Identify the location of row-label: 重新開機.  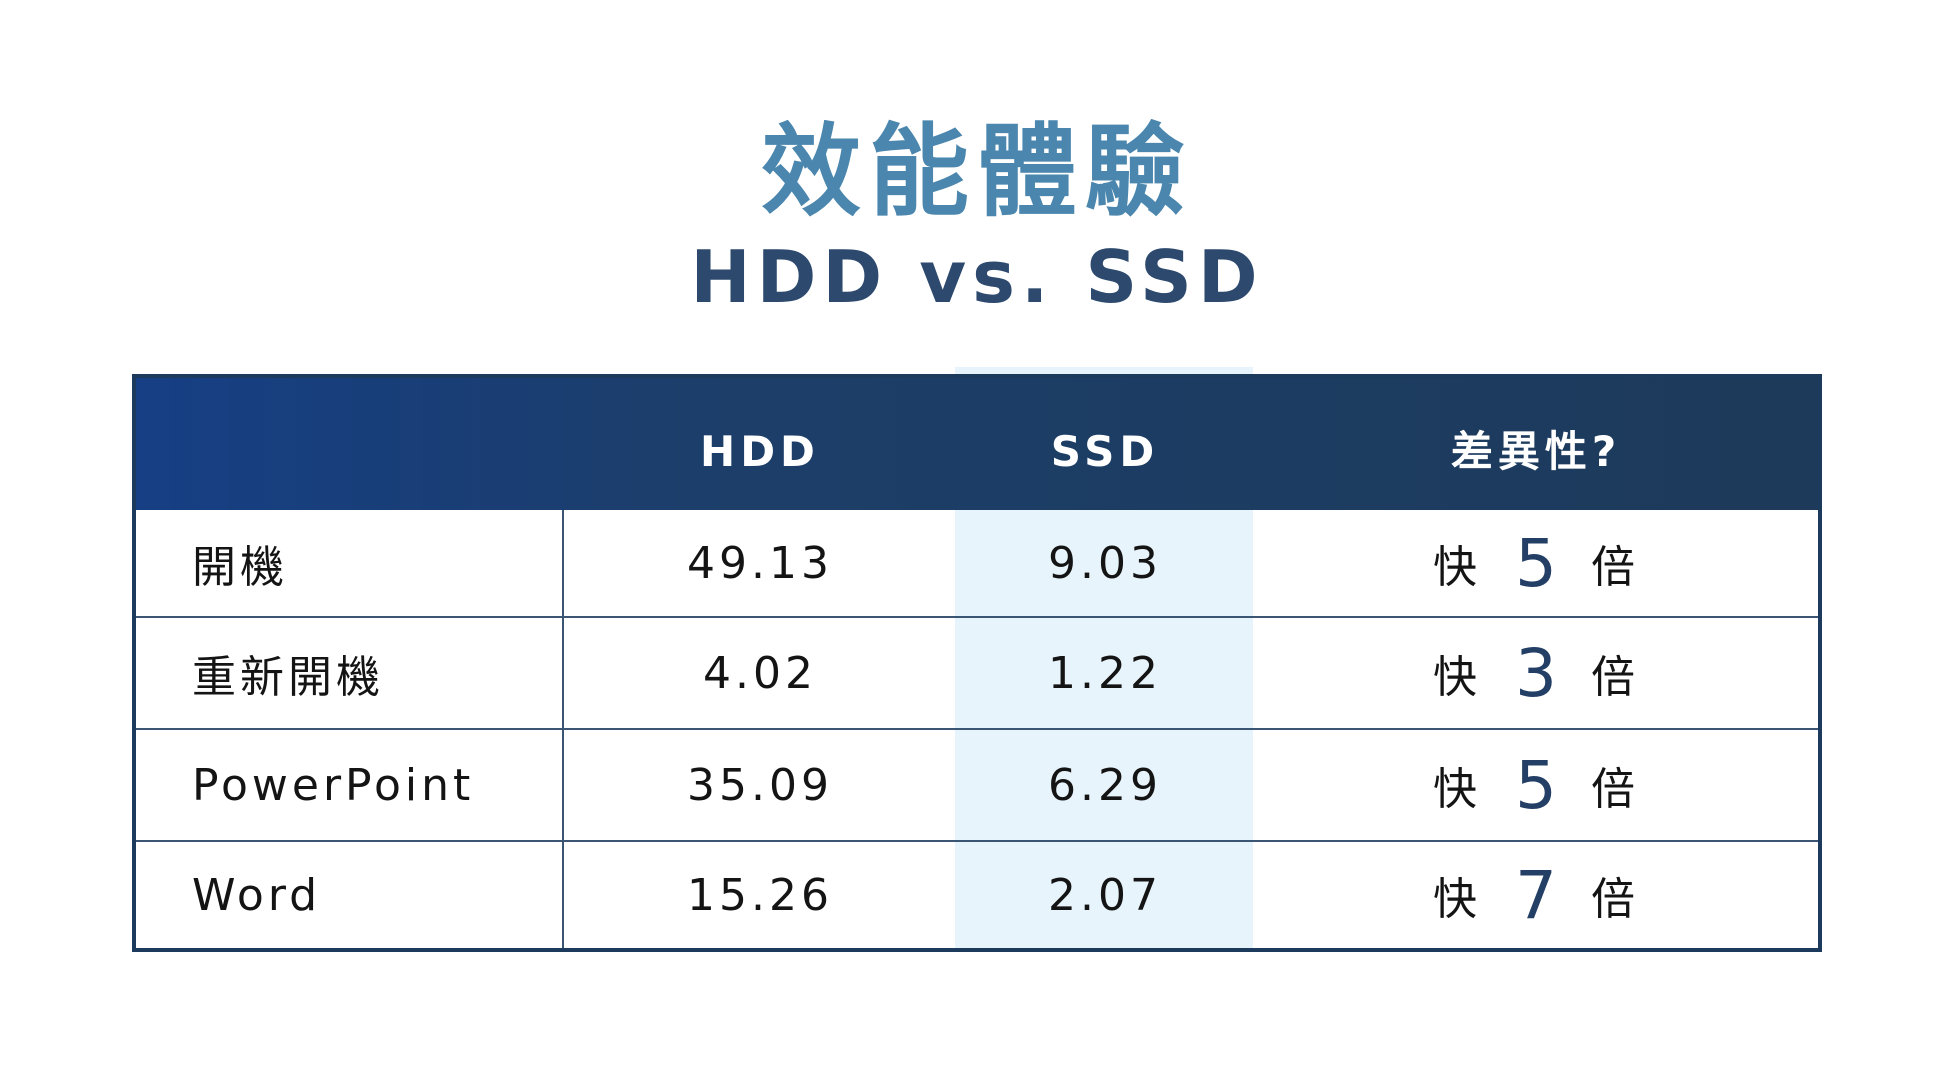
(350, 673).